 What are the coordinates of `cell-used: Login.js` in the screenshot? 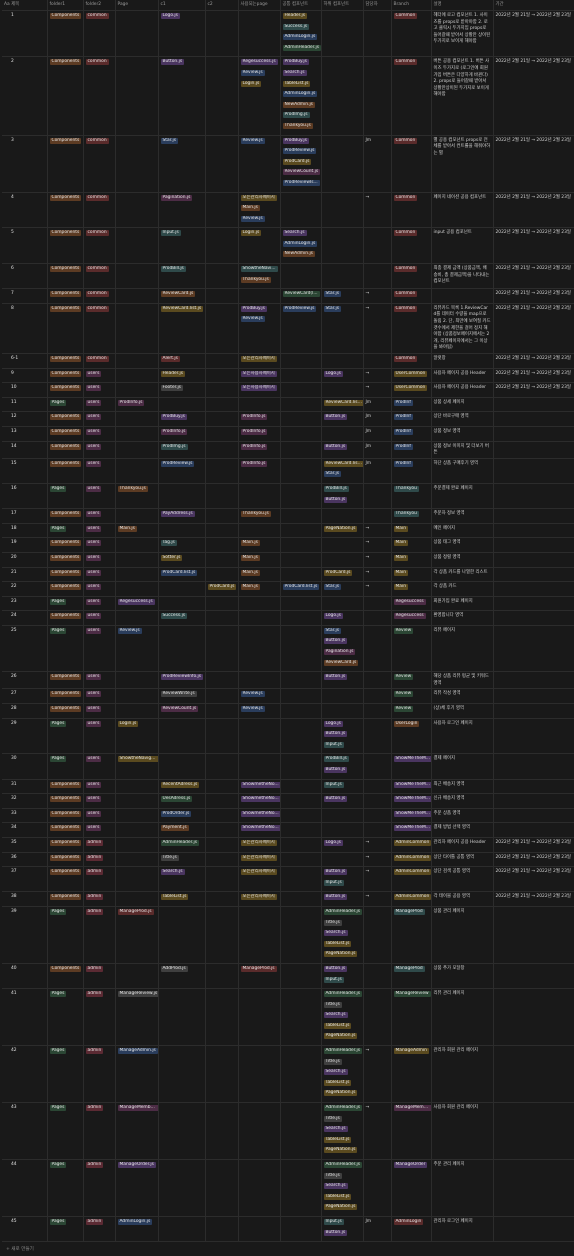 It's located at (259, 246).